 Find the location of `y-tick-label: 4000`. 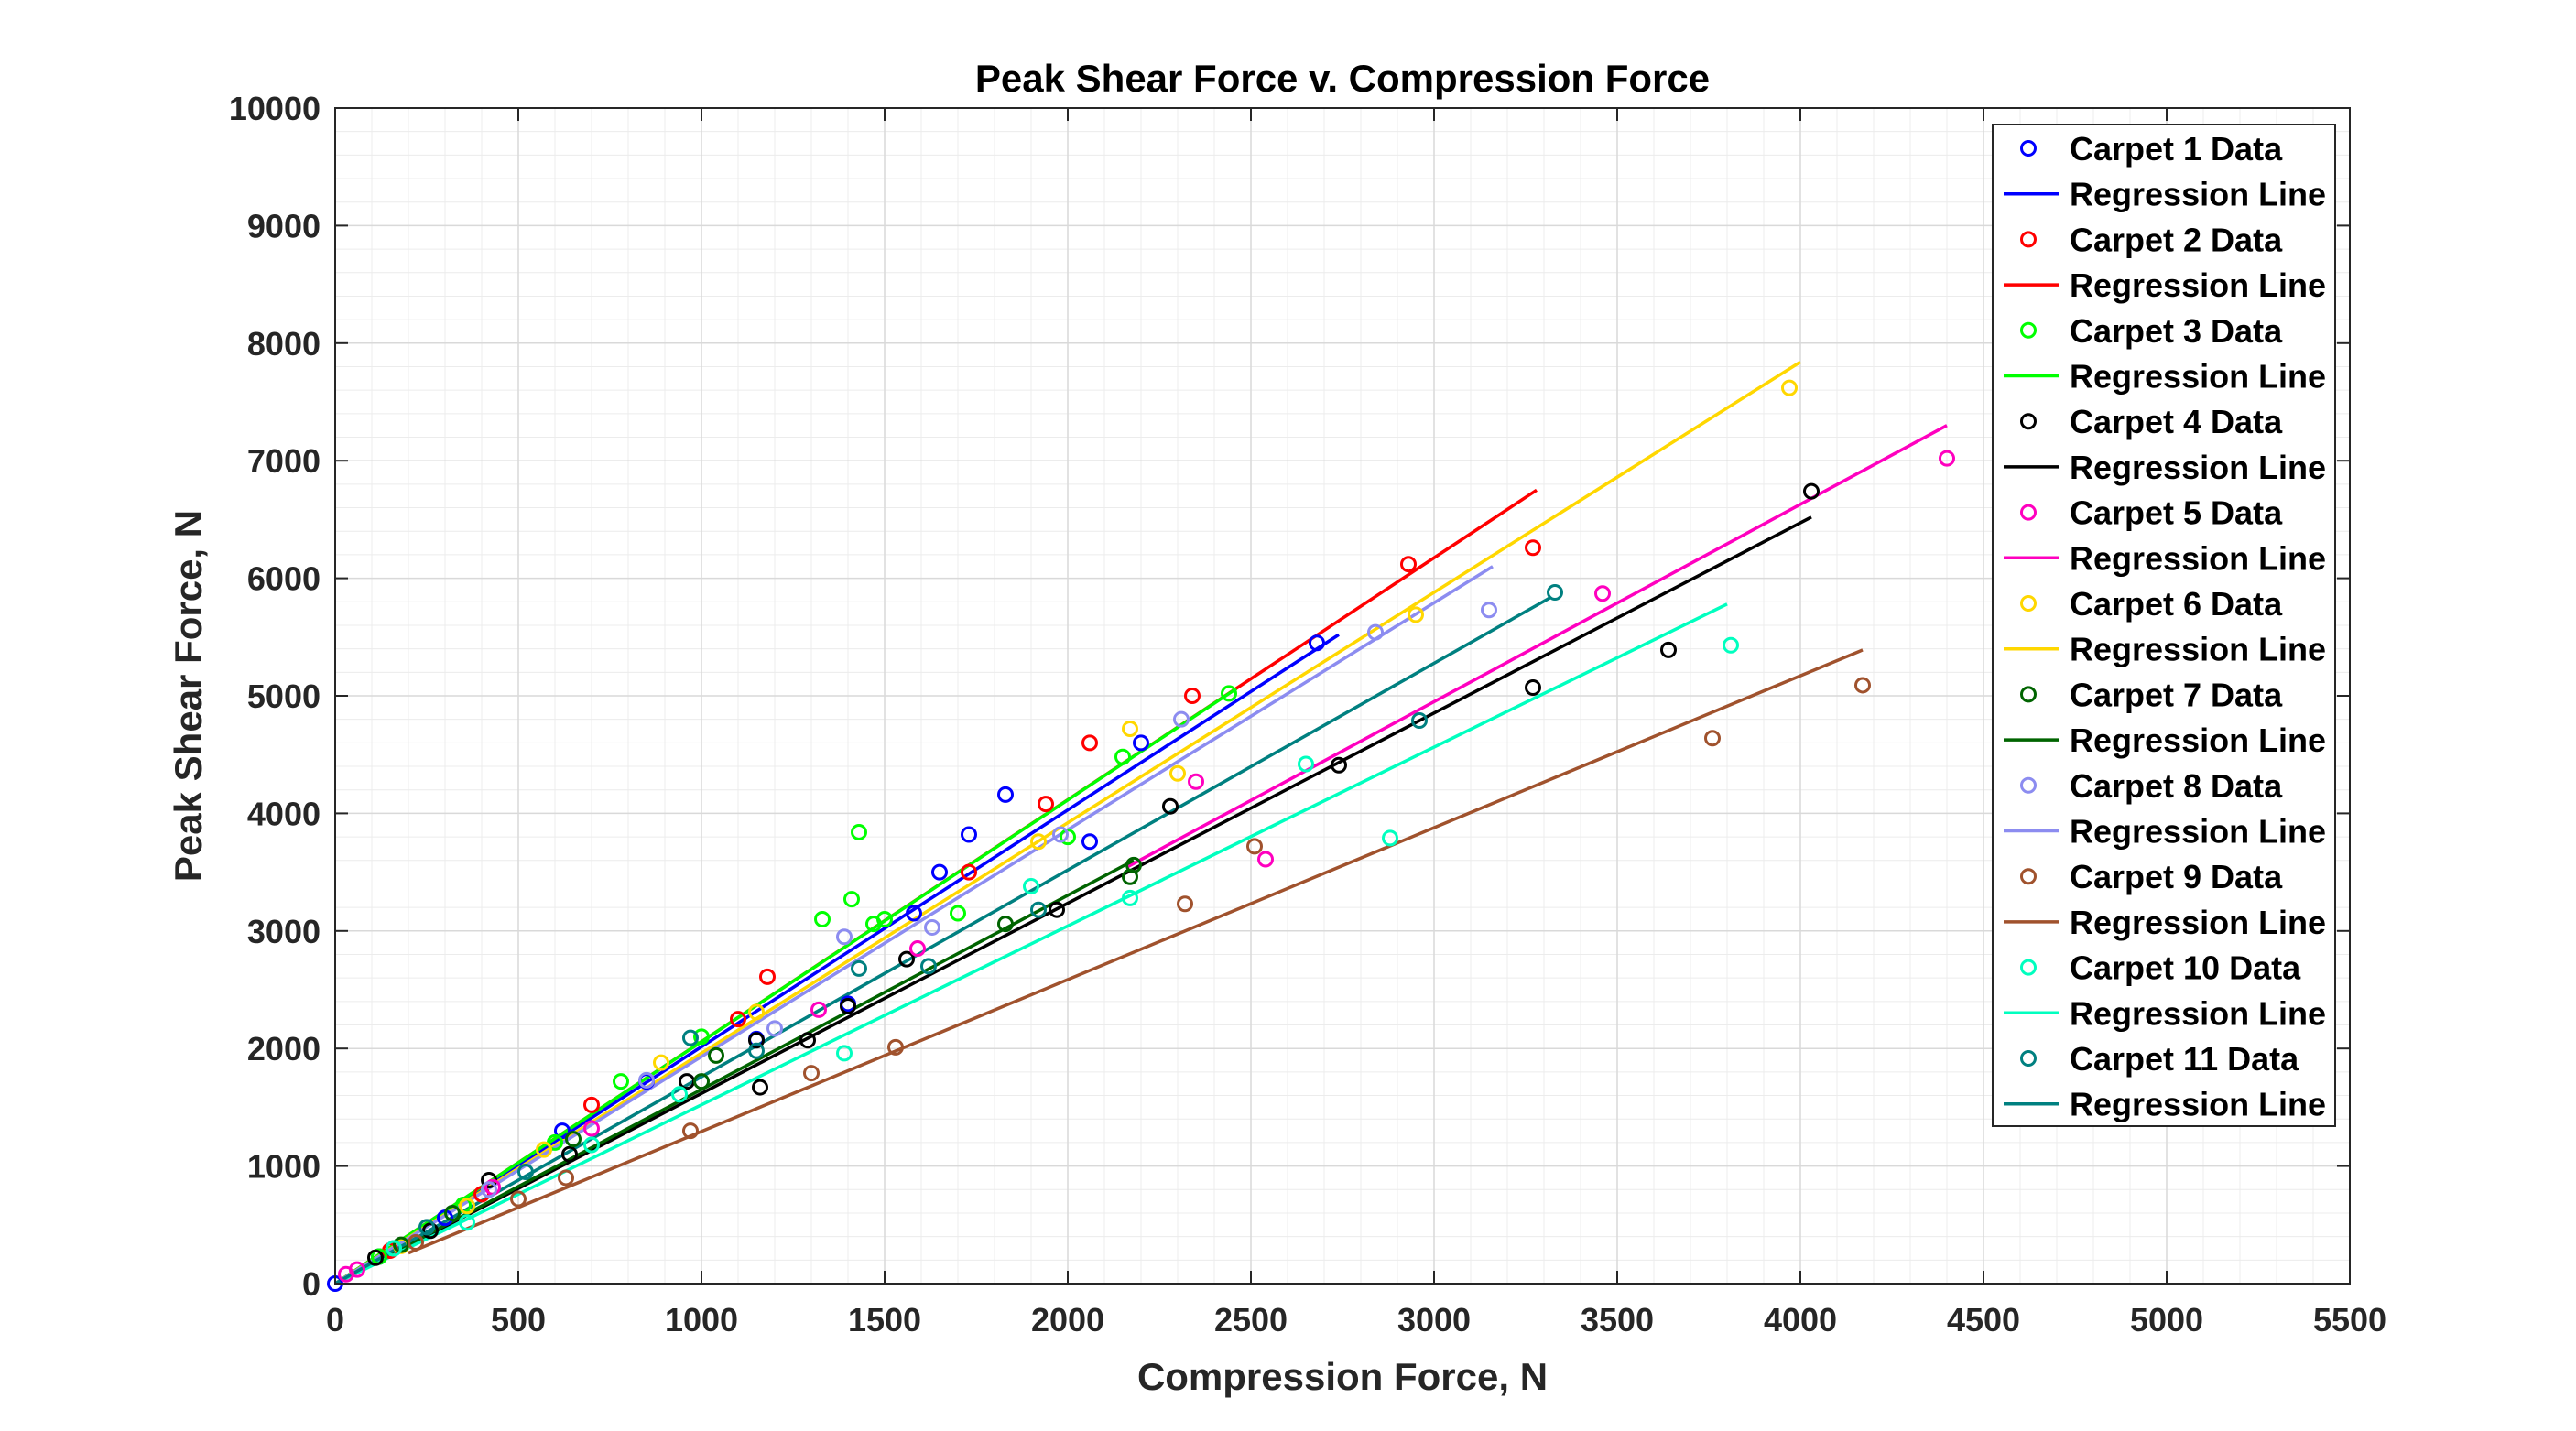

y-tick-label: 4000 is located at coordinates (284, 814).